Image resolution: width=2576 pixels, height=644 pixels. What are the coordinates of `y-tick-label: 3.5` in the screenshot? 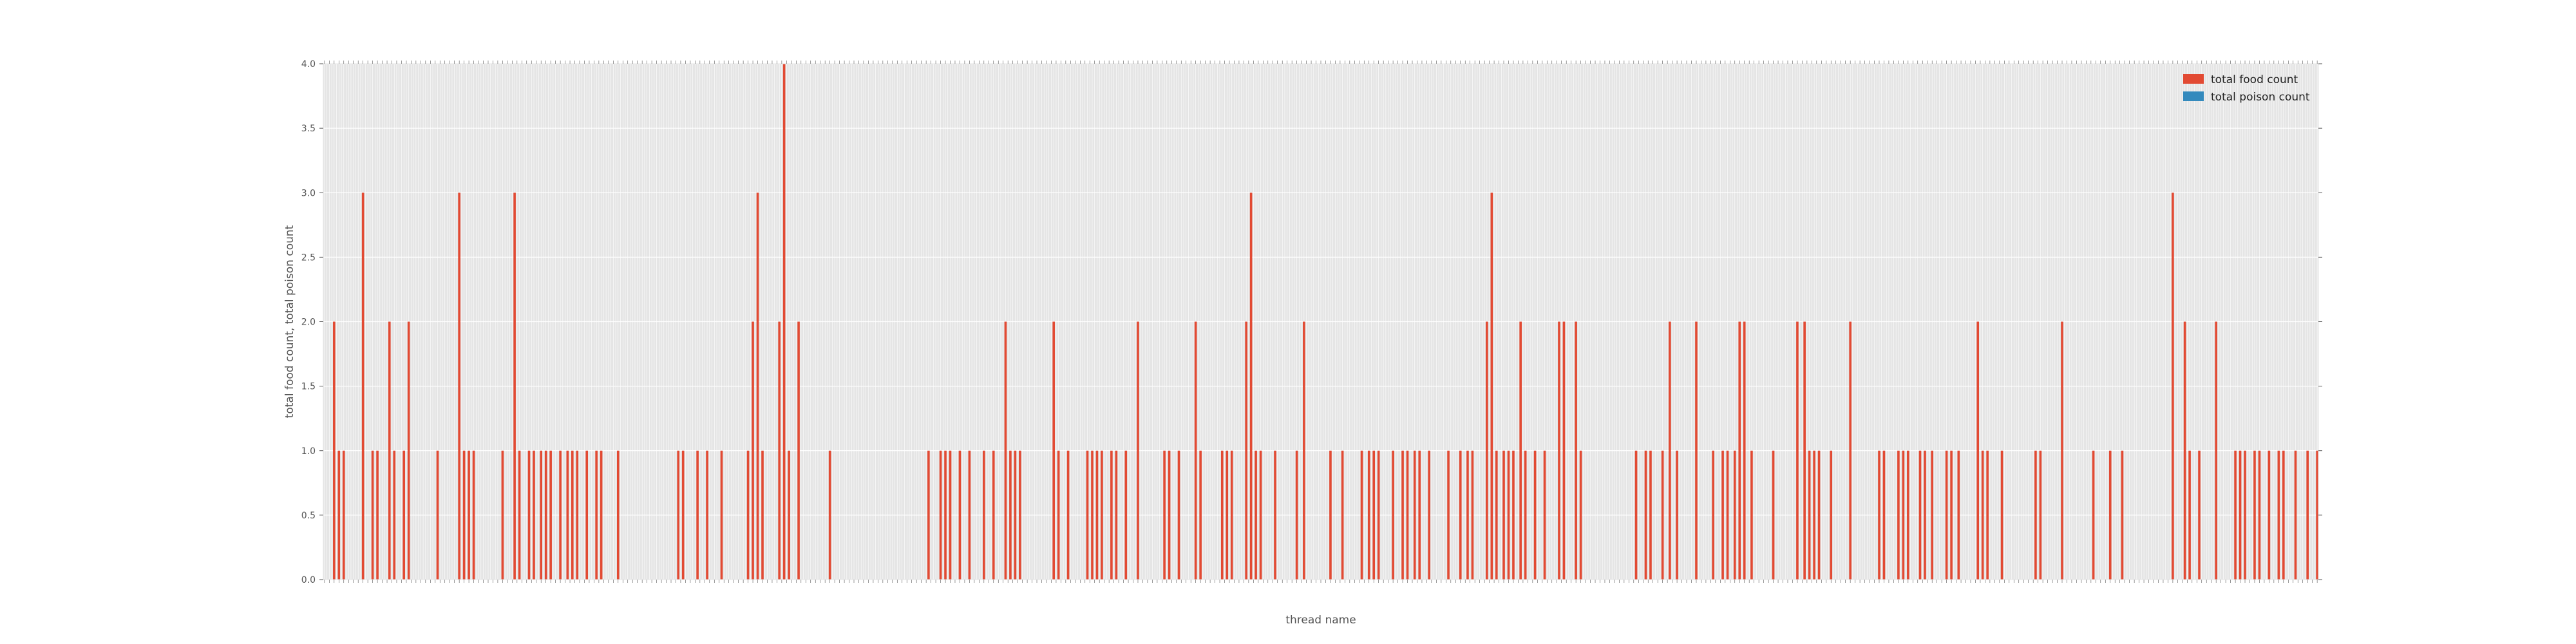 It's located at (309, 129).